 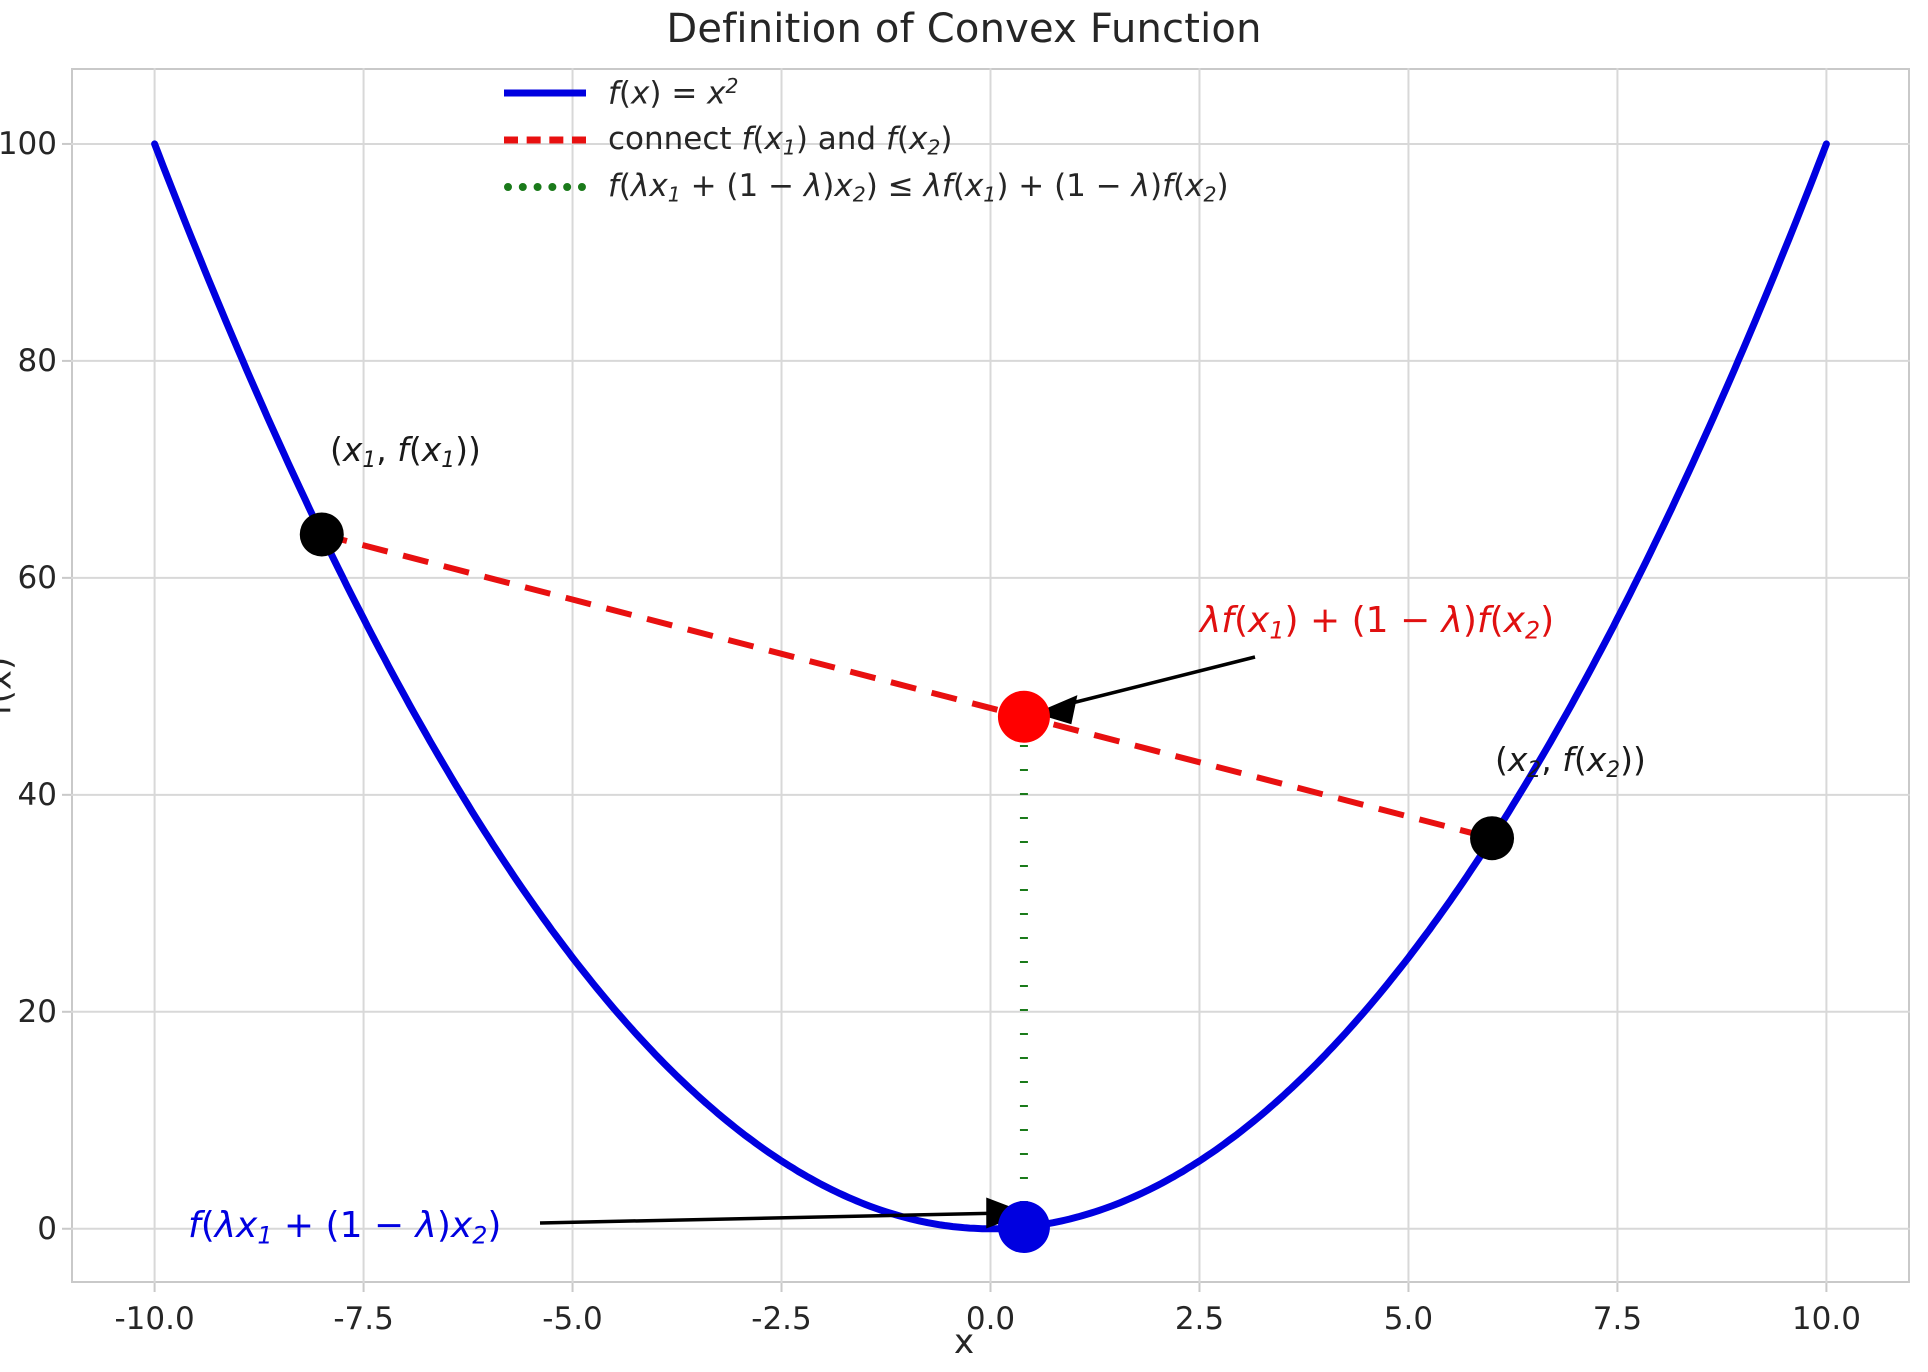 What do you see at coordinates (321, 534) in the screenshot?
I see `x1-point-marker` at bounding box center [321, 534].